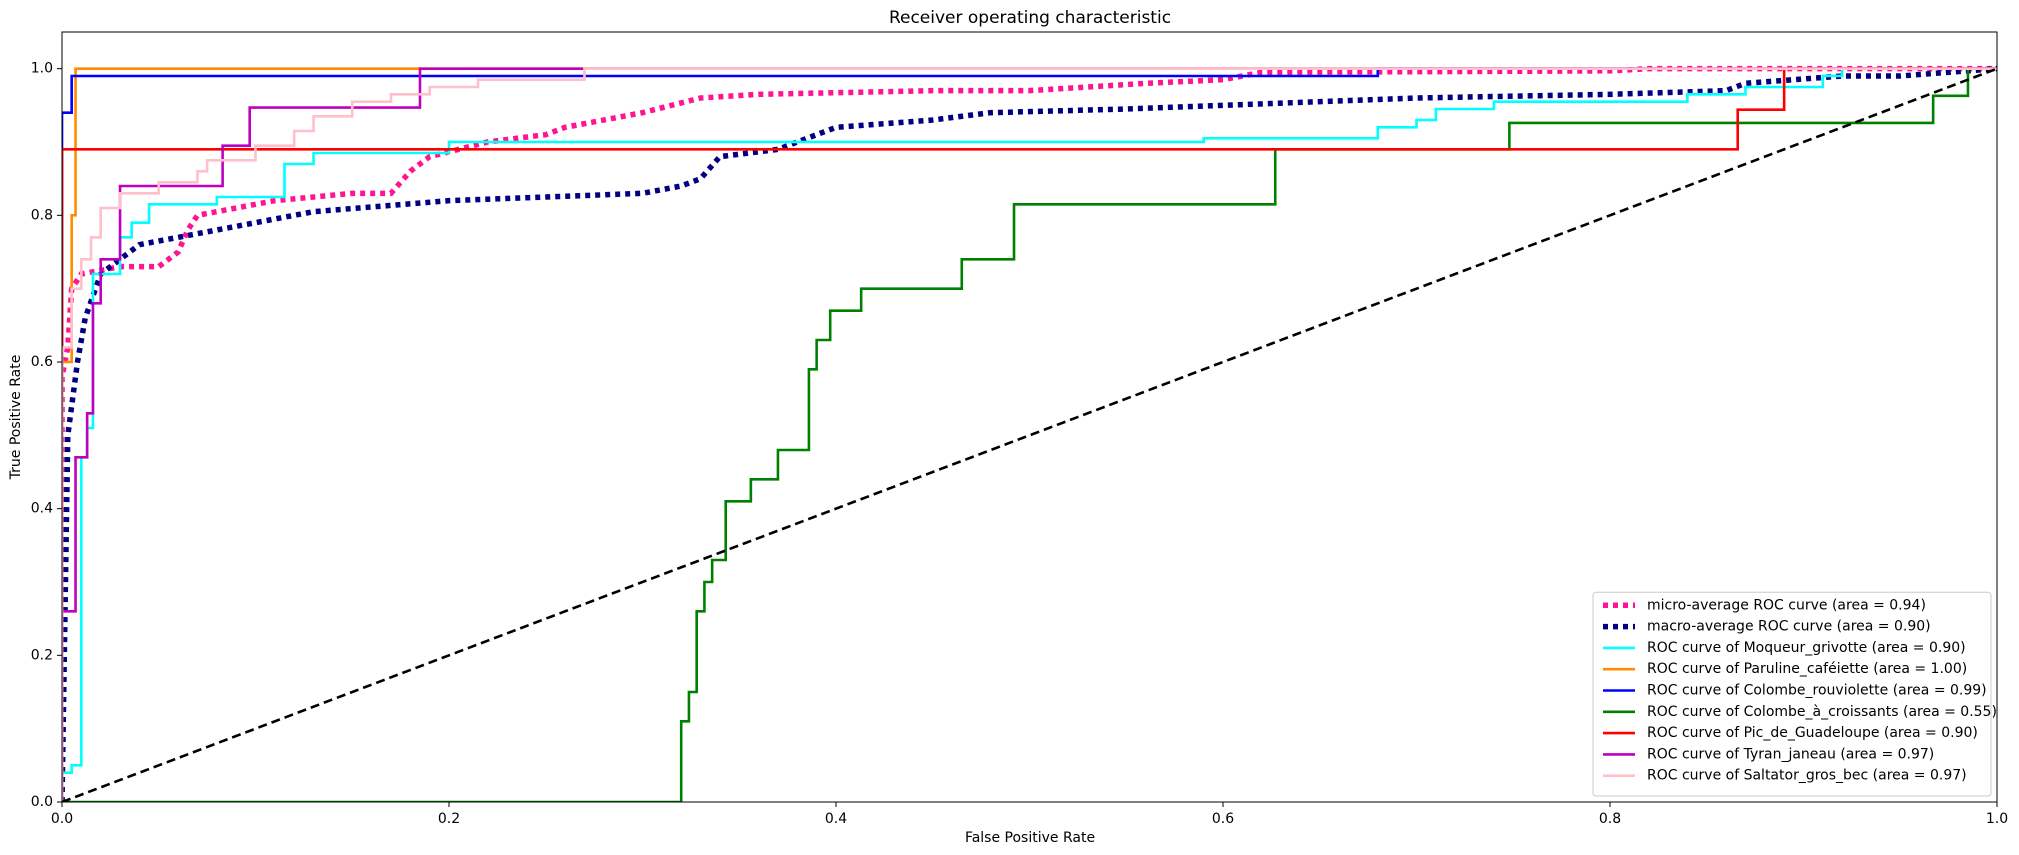  What do you see at coordinates (42, 655) in the screenshot?
I see `y-tick-label: 0.2` at bounding box center [42, 655].